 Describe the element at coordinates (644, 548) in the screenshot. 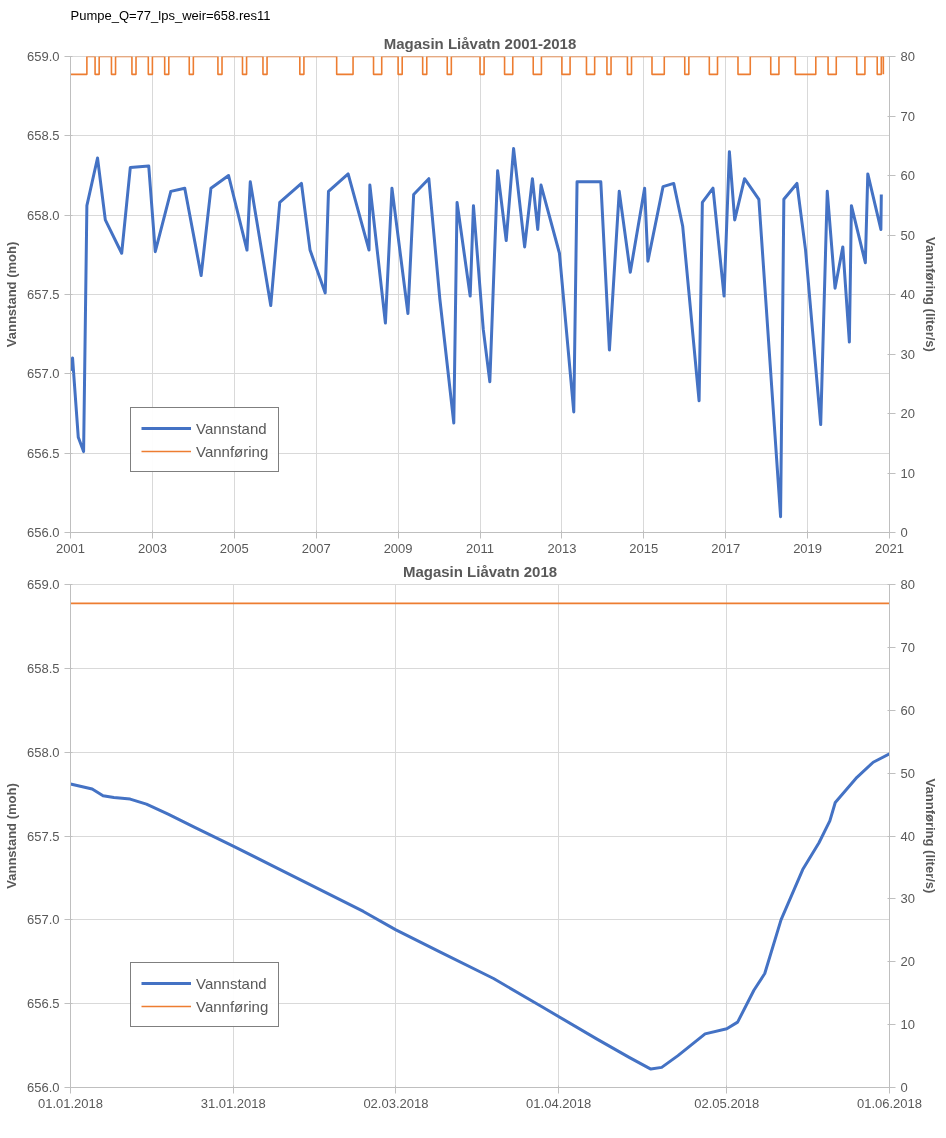

I see `x-tick-label: 2015` at that location.